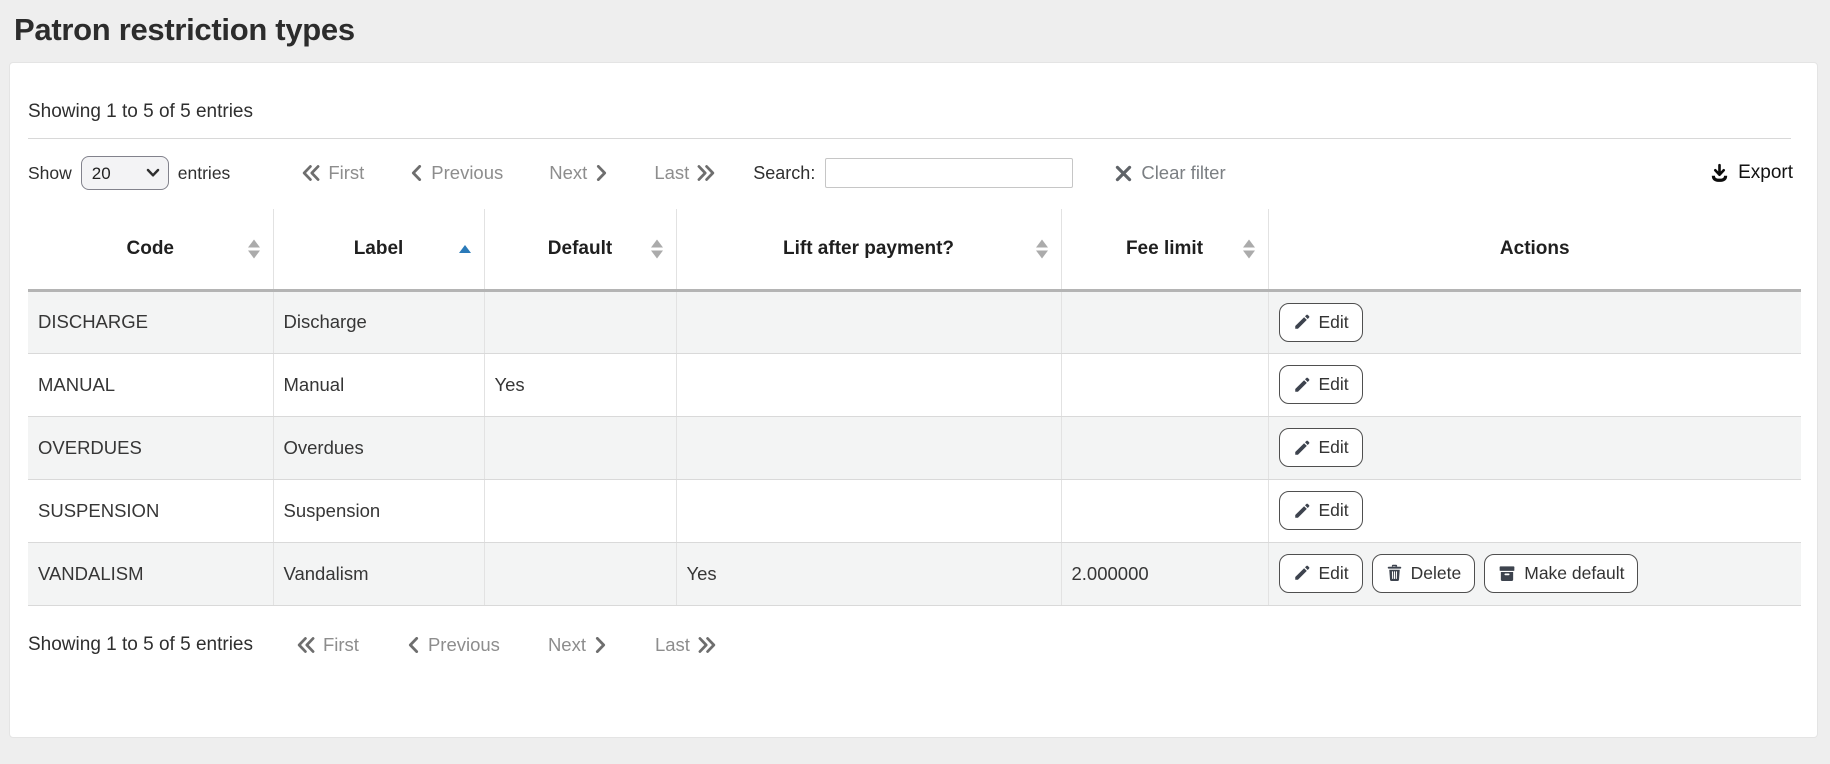 The image size is (1830, 764). Describe the element at coordinates (579, 385) in the screenshot. I see `cell-default: Yes` at that location.